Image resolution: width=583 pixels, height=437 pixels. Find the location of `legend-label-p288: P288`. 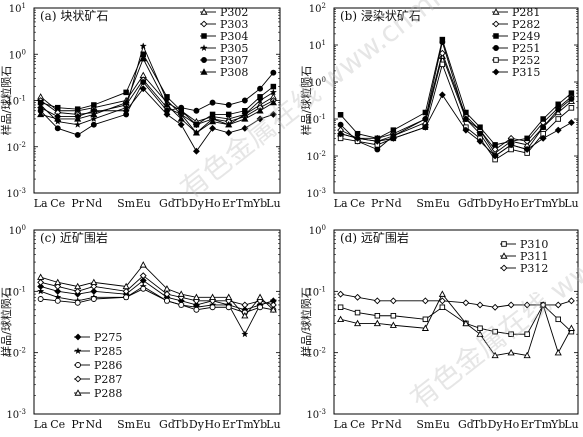

legend-label-p288: P288 is located at coordinates (108, 393).